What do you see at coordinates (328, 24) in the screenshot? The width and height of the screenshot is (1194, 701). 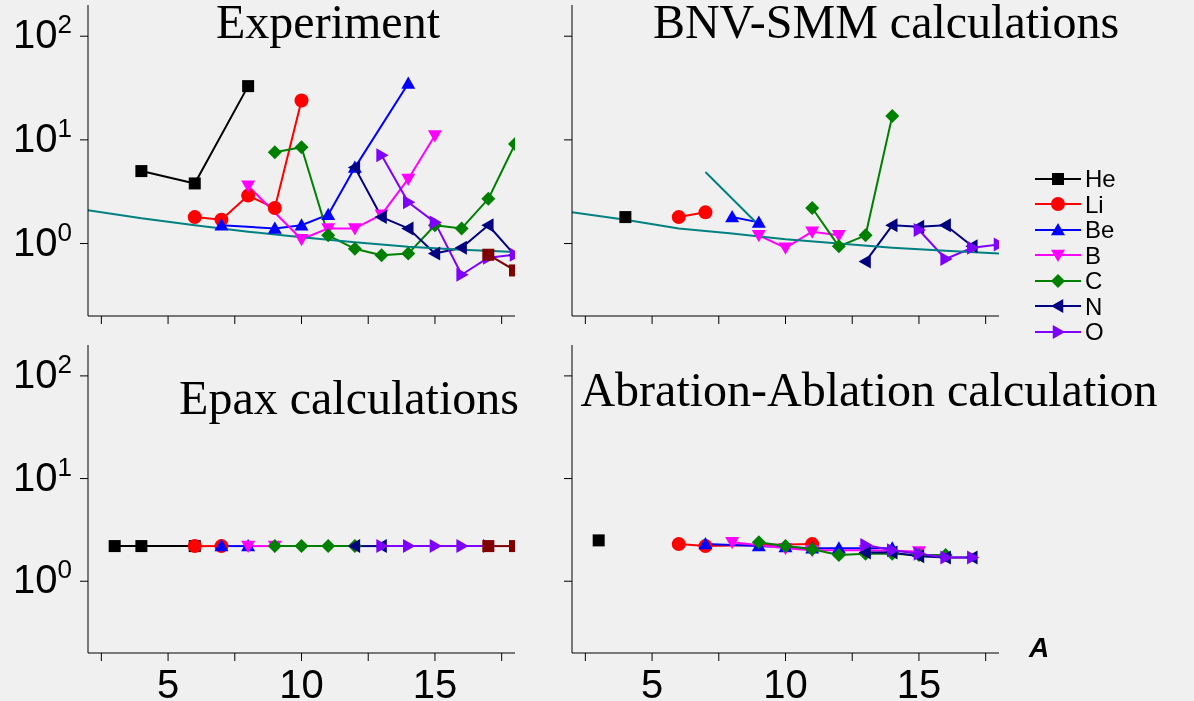 I see `chart-title: Experiment` at bounding box center [328, 24].